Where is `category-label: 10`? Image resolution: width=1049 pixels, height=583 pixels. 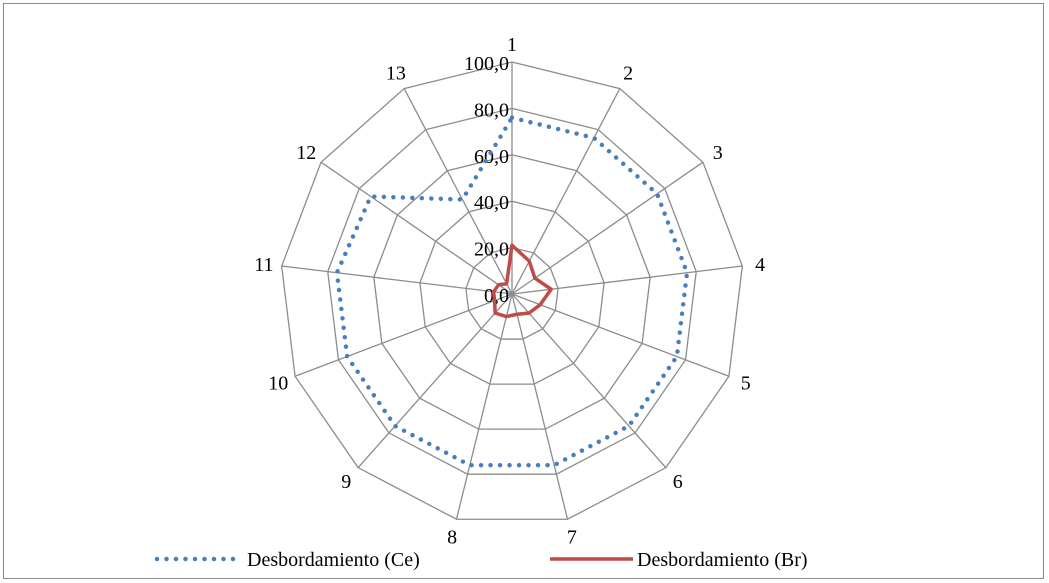
category-label: 10 is located at coordinates (278, 384).